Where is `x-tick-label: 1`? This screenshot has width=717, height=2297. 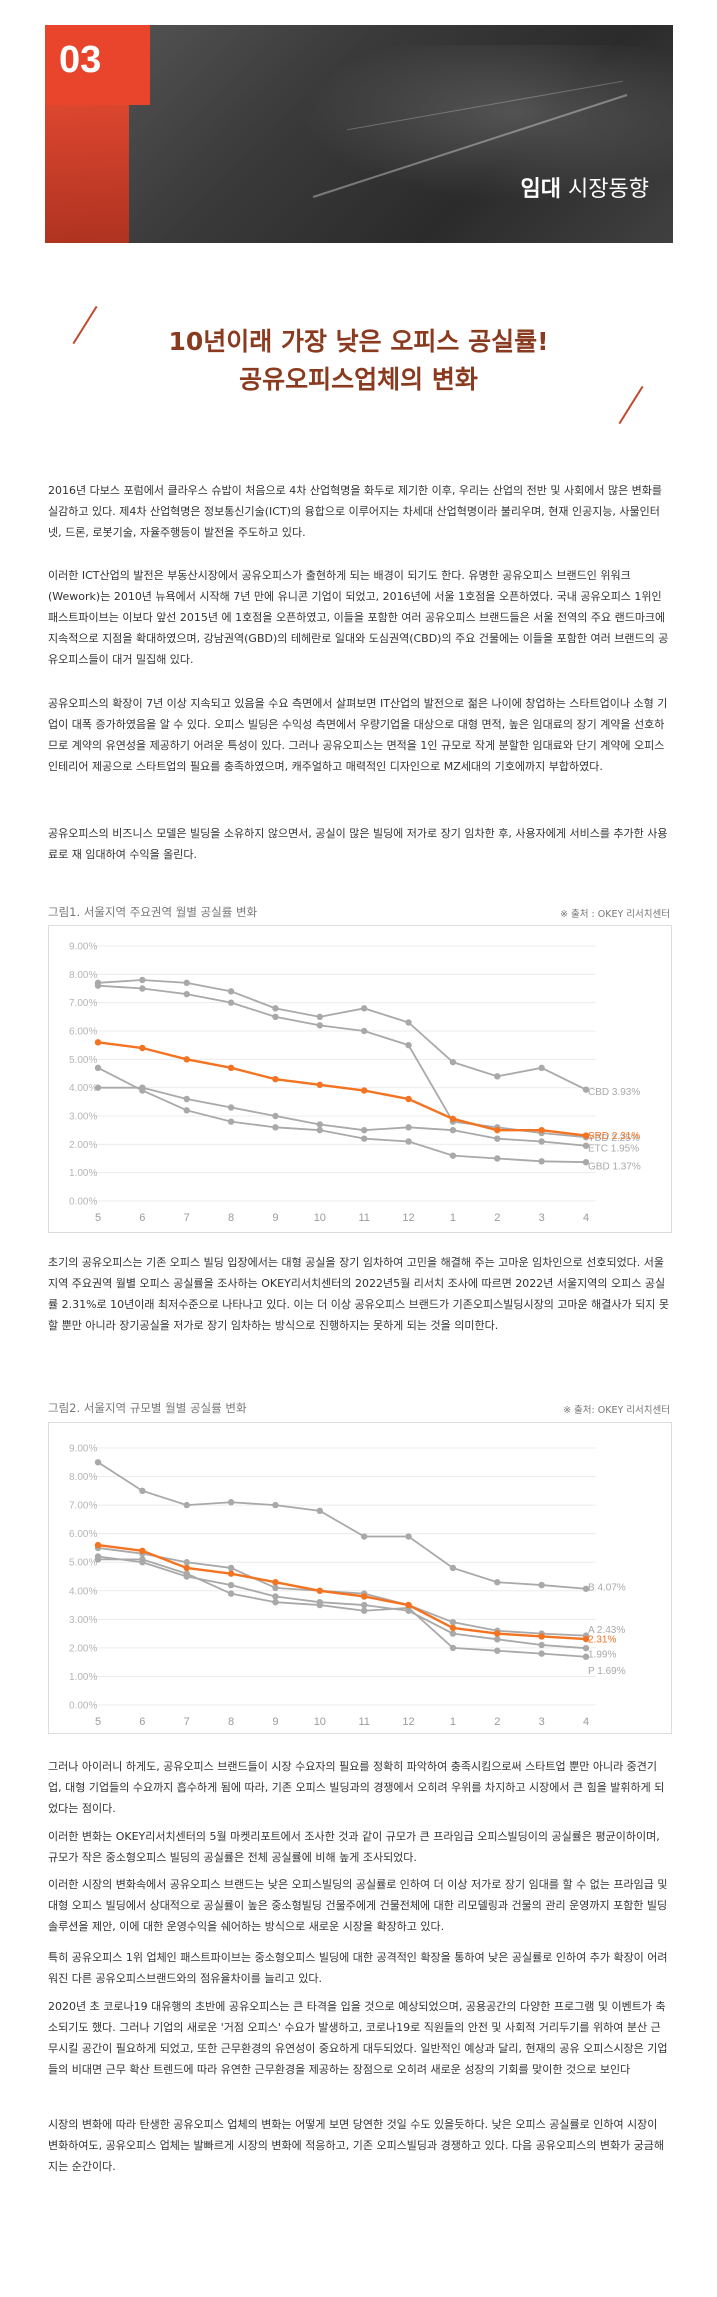
x-tick-label: 1 is located at coordinates (453, 1722).